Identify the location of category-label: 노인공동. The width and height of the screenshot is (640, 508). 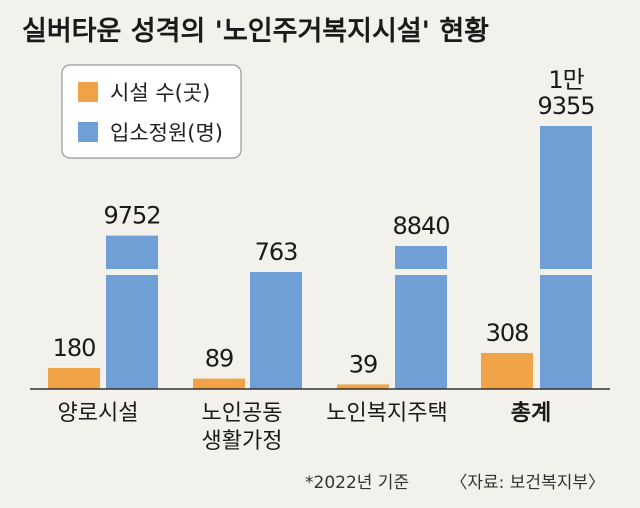
(242, 413).